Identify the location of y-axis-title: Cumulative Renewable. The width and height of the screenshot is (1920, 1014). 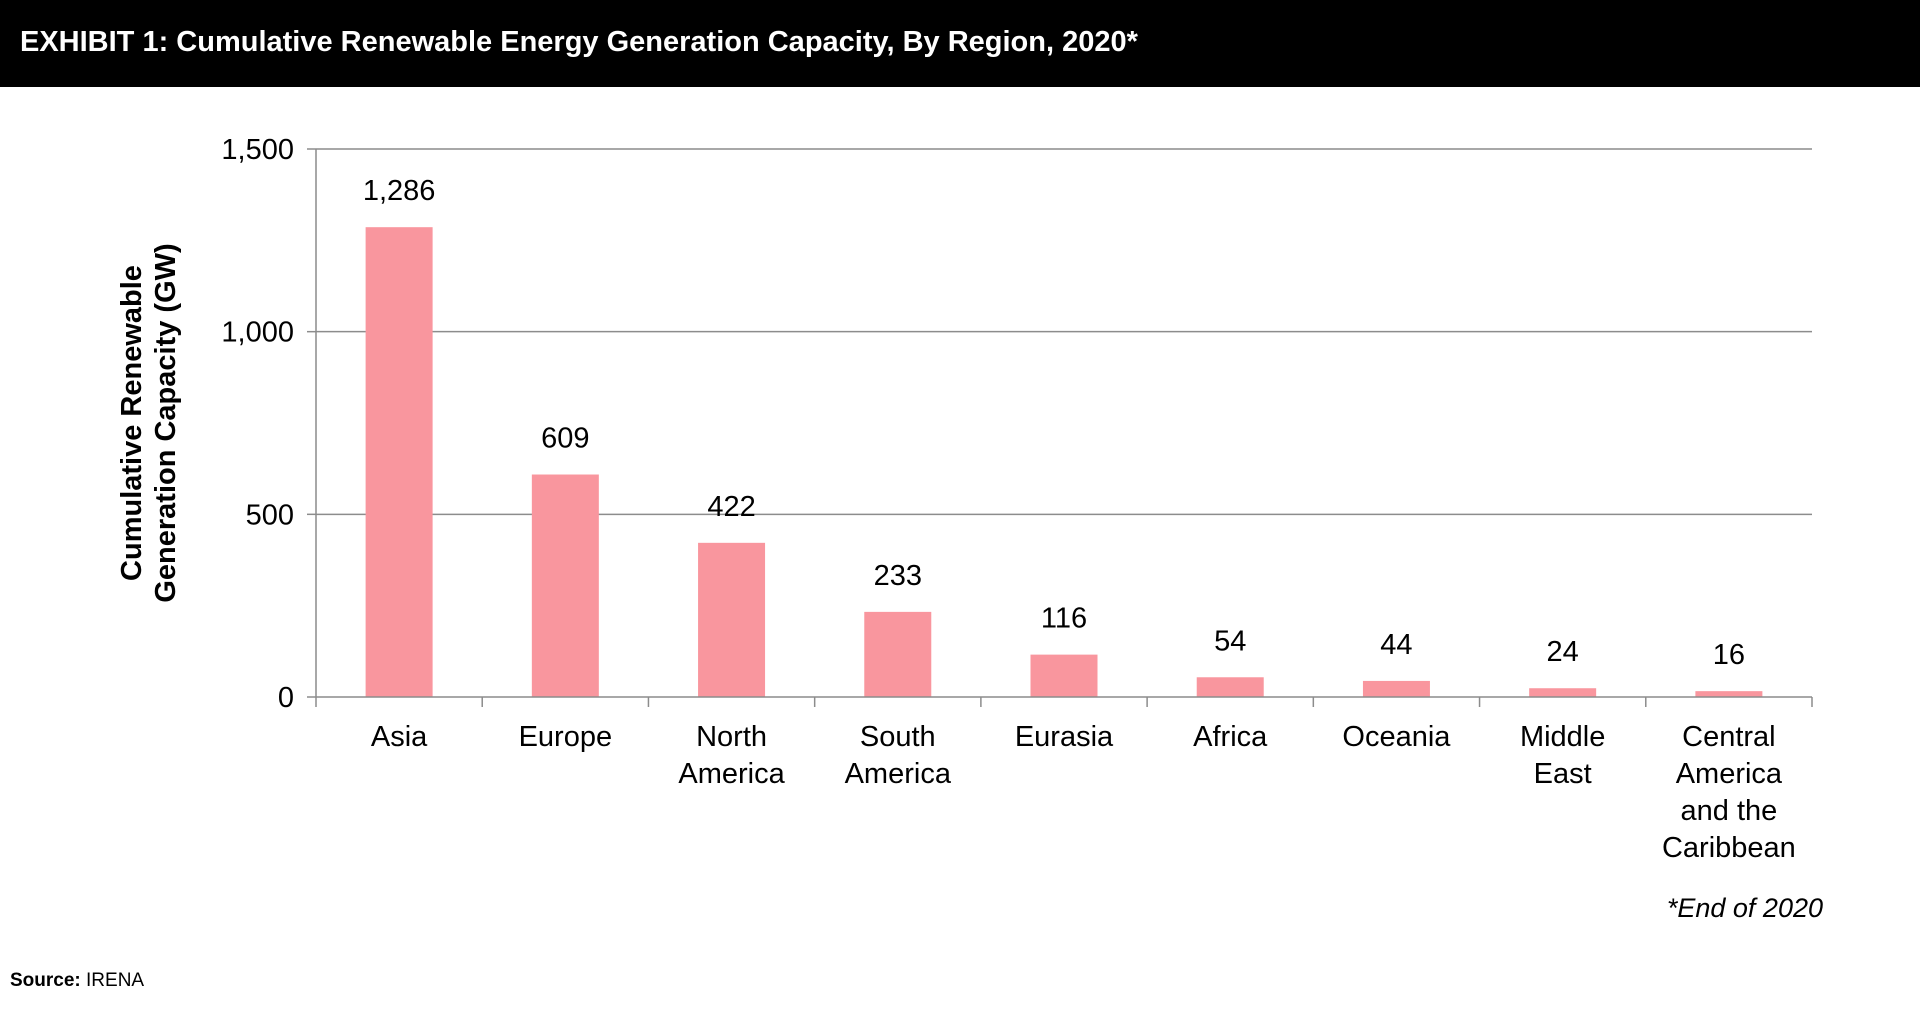
(132, 423).